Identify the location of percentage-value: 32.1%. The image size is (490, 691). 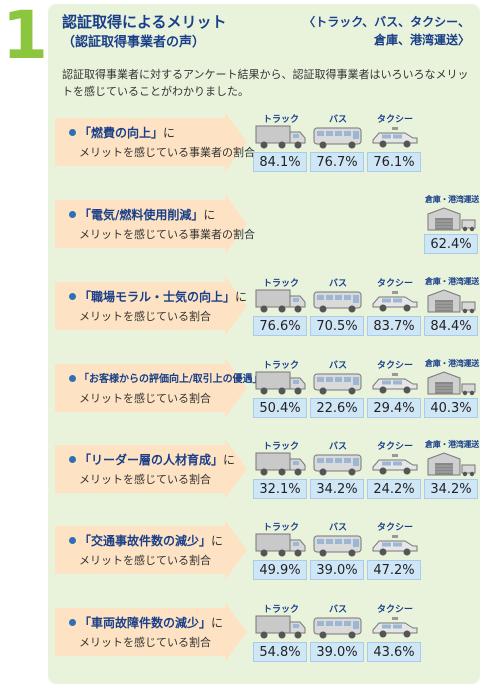
(280, 489).